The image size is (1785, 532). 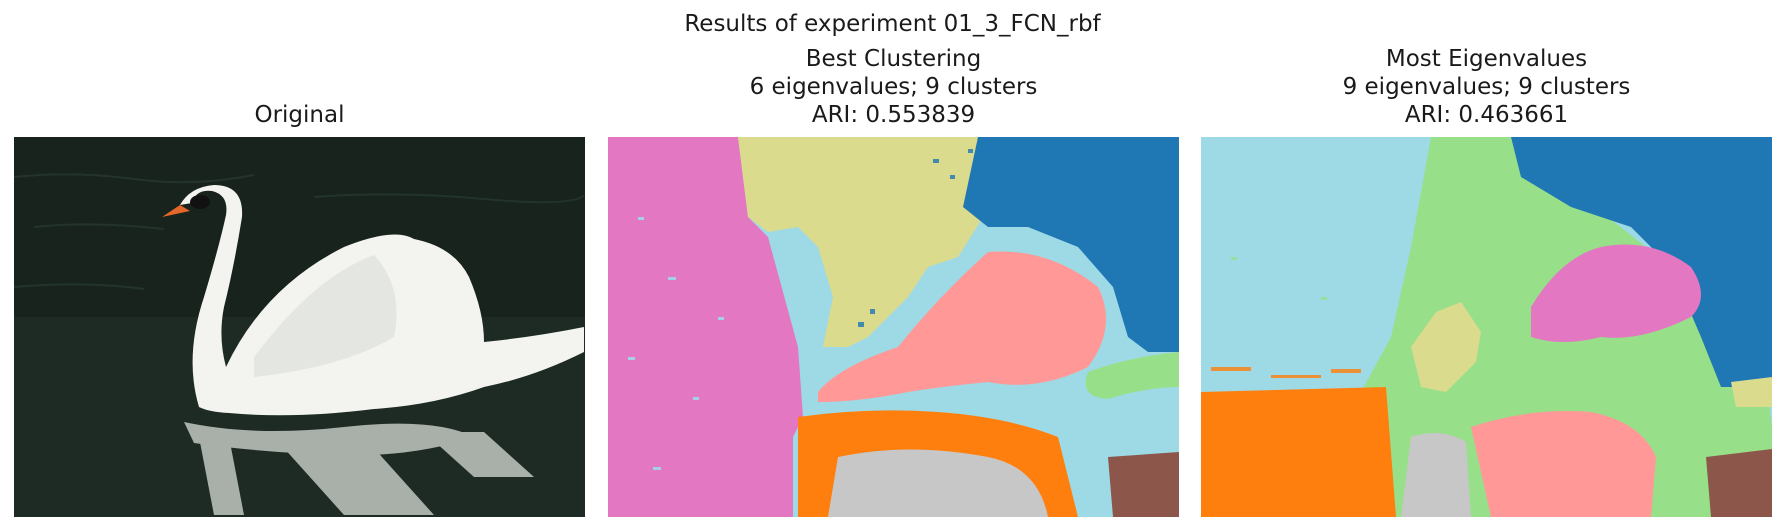 I want to click on panel-title-line-3: ARI: 0.463661, so click(x=1486, y=115).